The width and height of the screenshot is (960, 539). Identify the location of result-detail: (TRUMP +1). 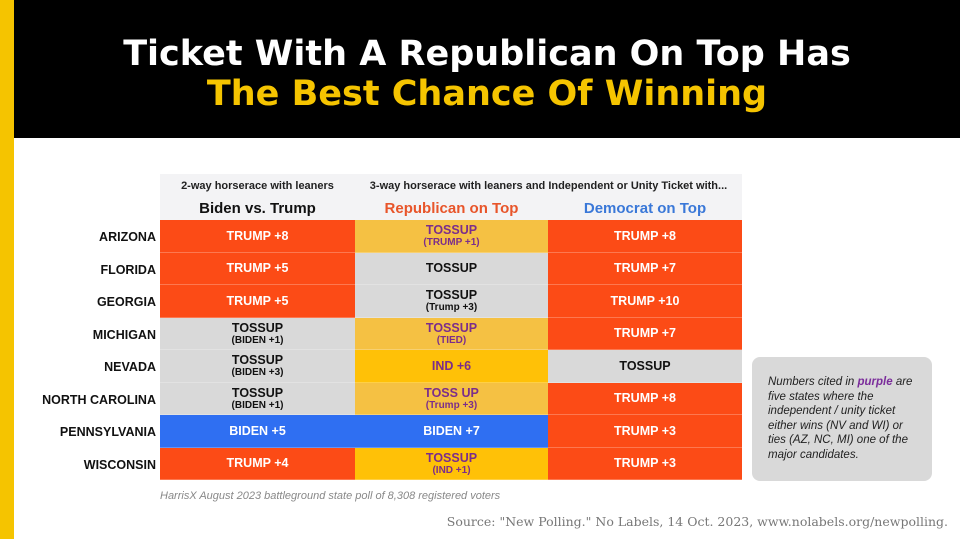
(451, 243).